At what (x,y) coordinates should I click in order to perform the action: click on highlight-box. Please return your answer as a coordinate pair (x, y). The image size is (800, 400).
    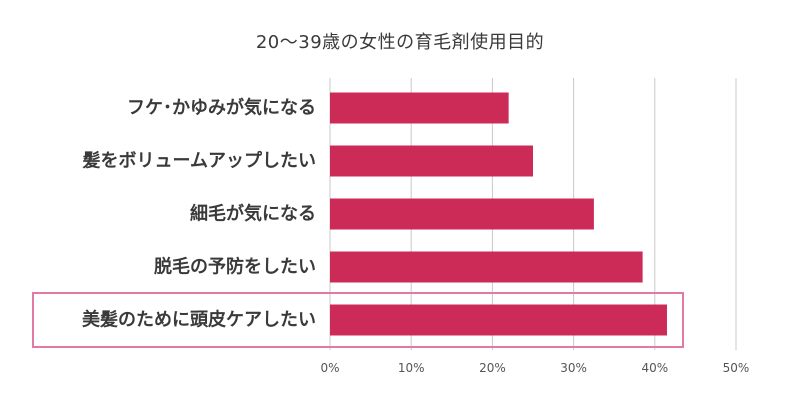
    Looking at the image, I should click on (358, 320).